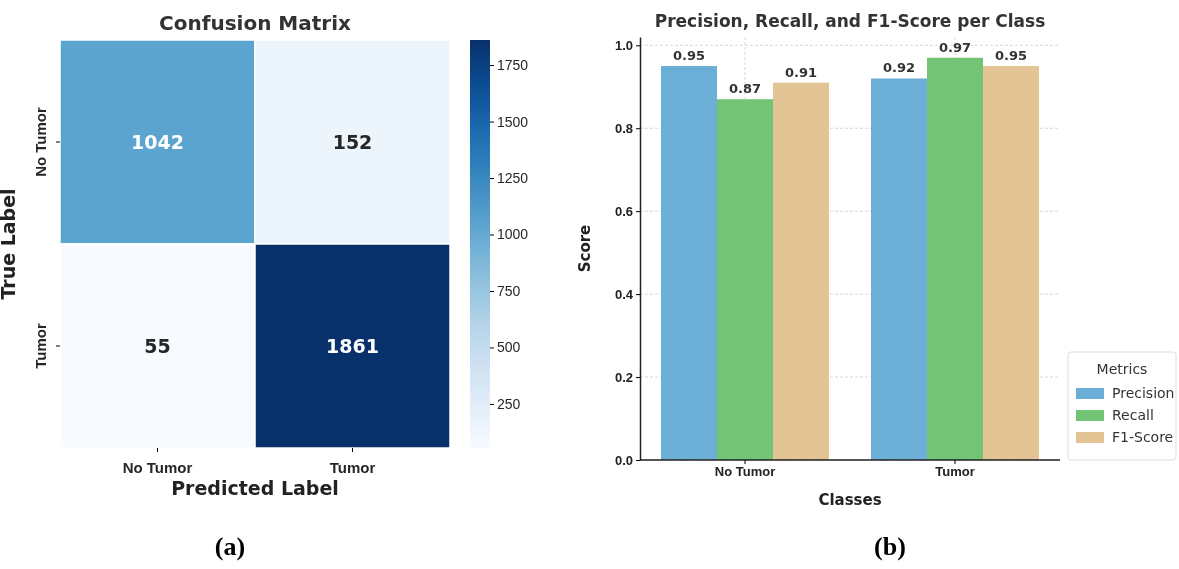 This screenshot has width=1179, height=569. Describe the element at coordinates (230, 546) in the screenshot. I see `text: (a)` at that location.